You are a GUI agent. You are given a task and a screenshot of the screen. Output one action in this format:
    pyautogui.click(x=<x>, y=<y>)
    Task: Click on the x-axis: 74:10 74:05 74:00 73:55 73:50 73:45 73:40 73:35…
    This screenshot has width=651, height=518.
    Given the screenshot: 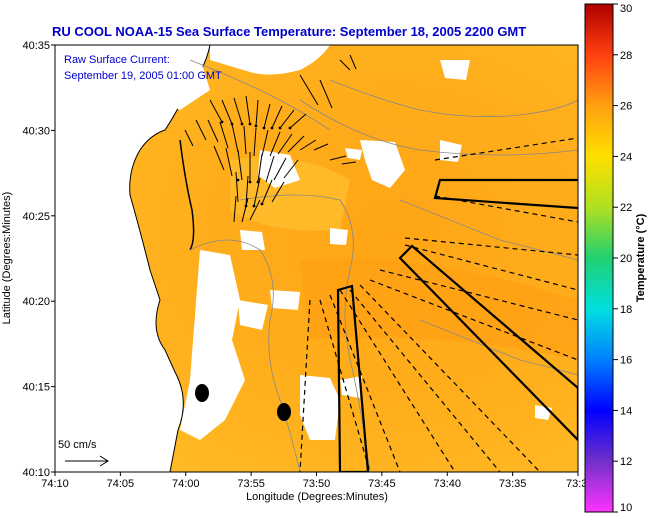 What is the action you would take?
    pyautogui.click(x=314, y=481)
    